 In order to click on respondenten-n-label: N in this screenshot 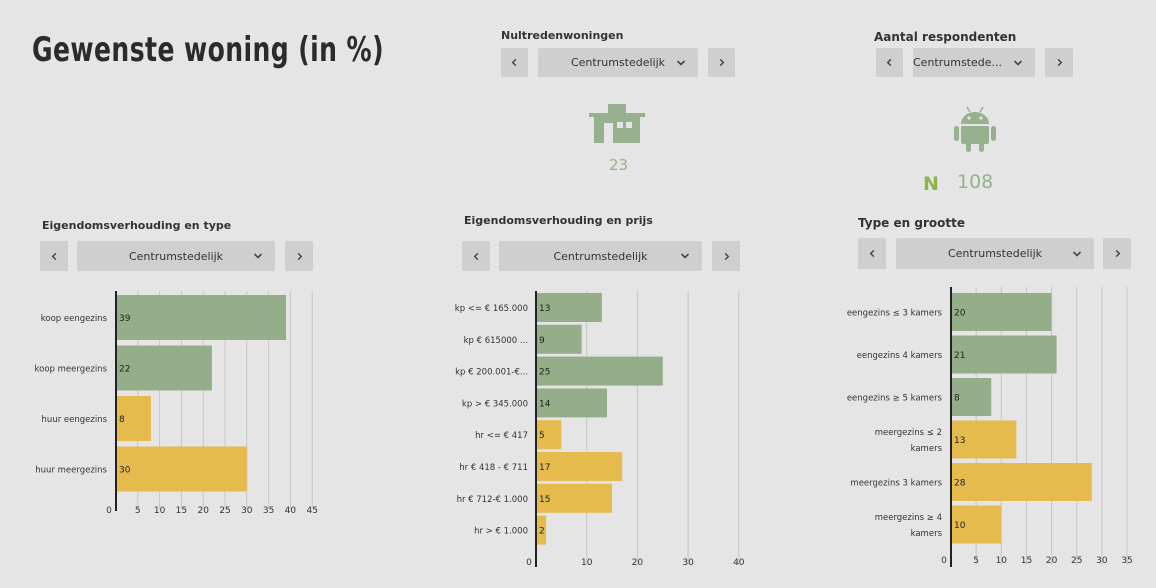, I will do `click(931, 184)`.